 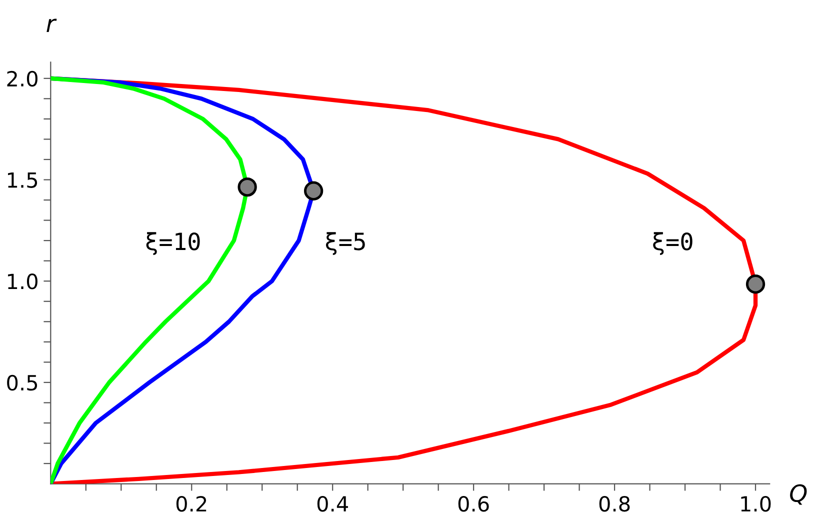 What do you see at coordinates (22, 78) in the screenshot?
I see `y-tick-label: 2.0` at bounding box center [22, 78].